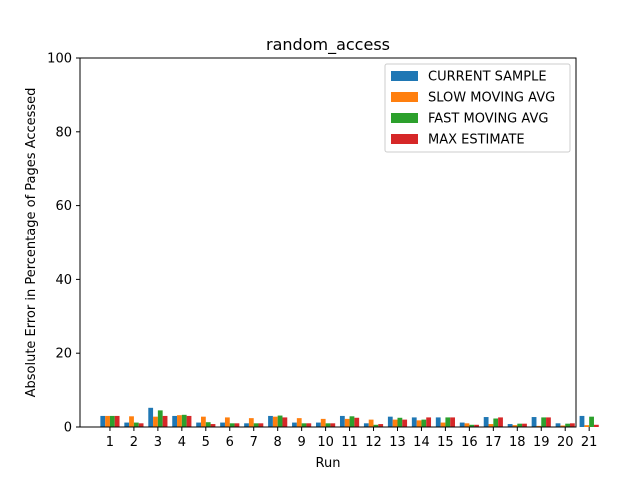  What do you see at coordinates (397, 442) in the screenshot?
I see `x-tick-label: 13` at bounding box center [397, 442].